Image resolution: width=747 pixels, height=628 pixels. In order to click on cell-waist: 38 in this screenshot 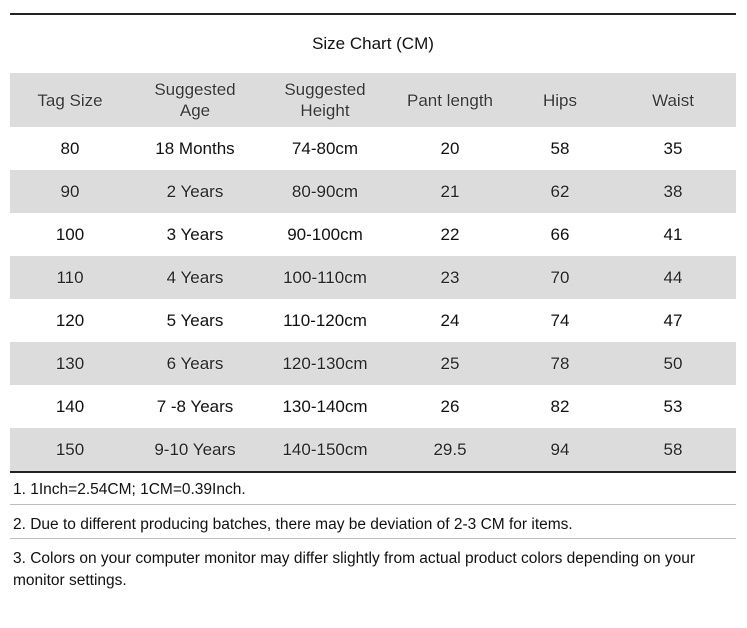, I will do `click(673, 191)`.